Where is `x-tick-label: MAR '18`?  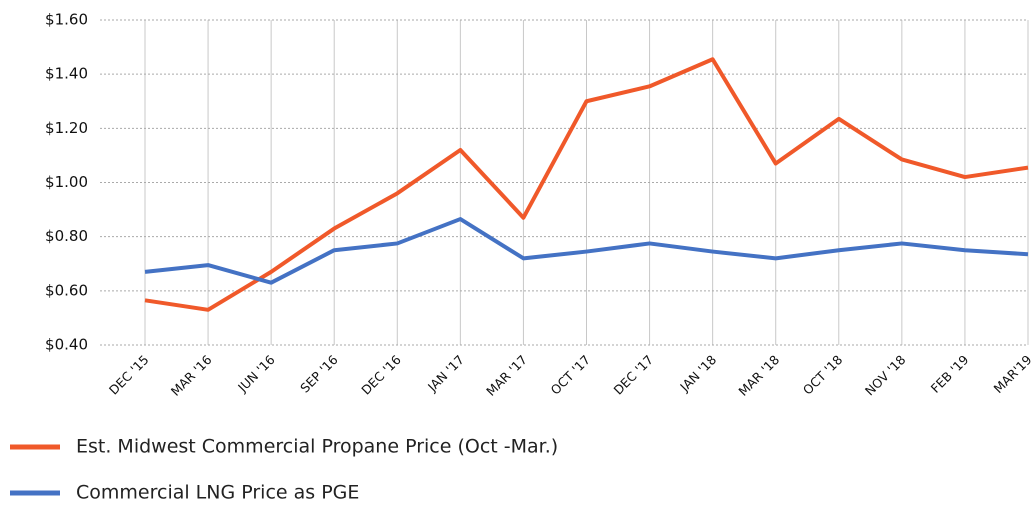
x-tick-label: MAR '18 is located at coordinates (758, 375).